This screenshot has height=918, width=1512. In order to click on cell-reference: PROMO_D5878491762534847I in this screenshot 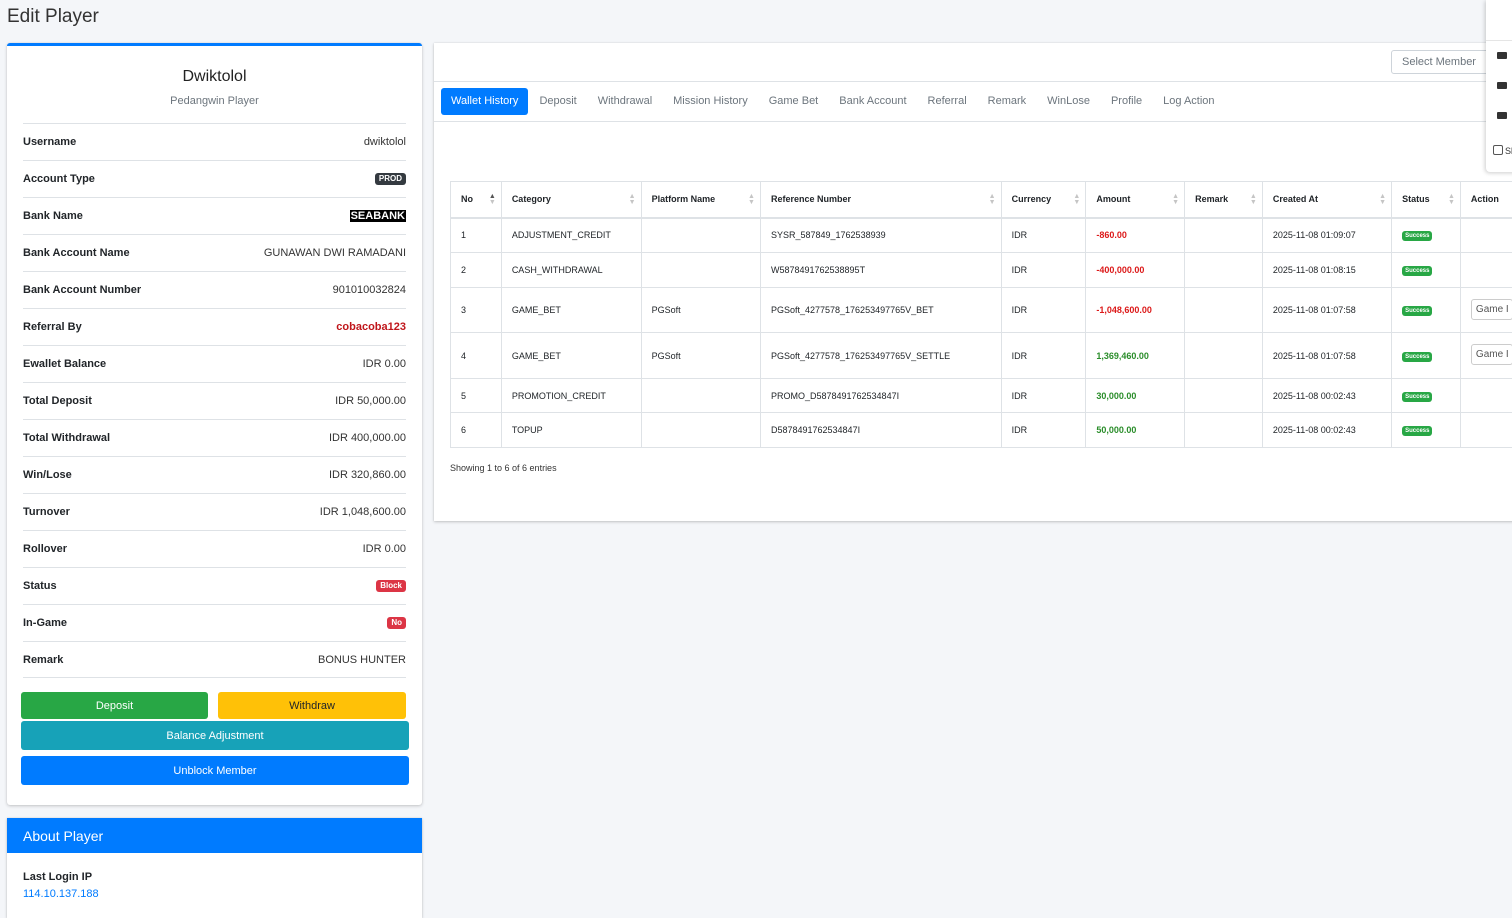, I will do `click(880, 396)`.